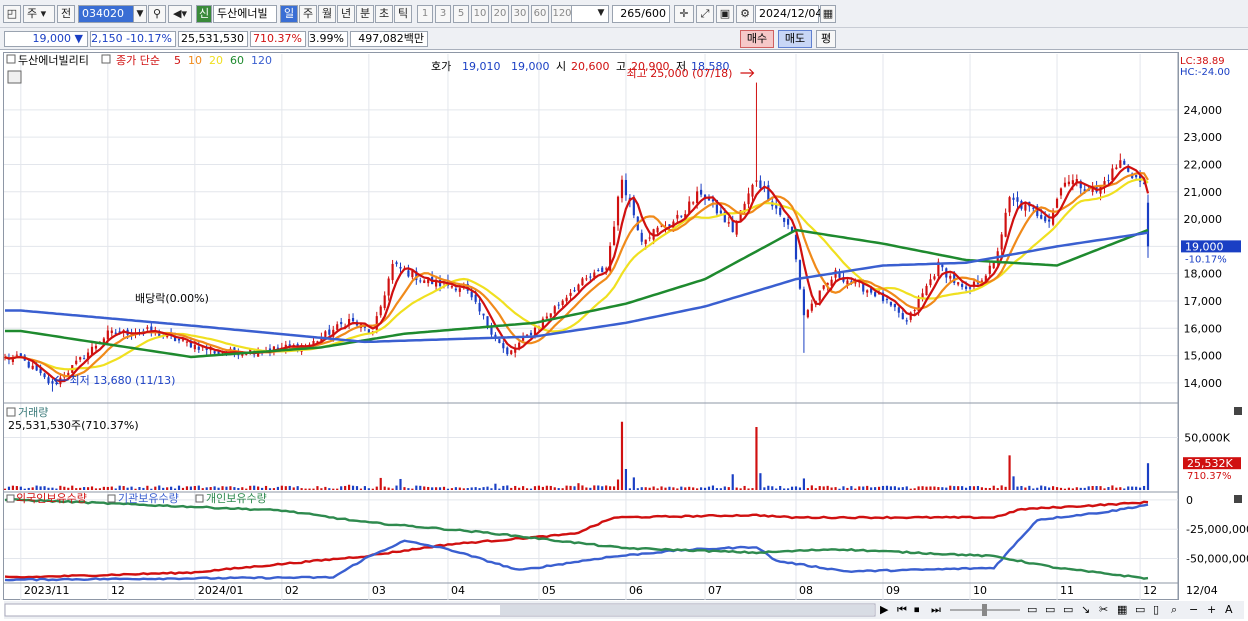 The image size is (1248, 621). Describe the element at coordinates (788, 14) in the screenshot. I see `date-field: 2024/12/04` at that location.